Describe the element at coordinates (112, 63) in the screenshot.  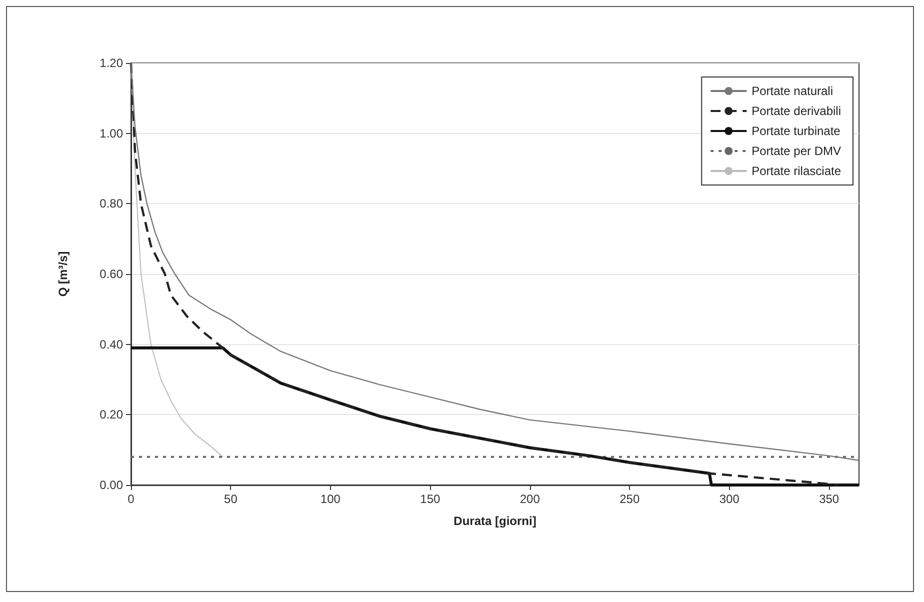
I see `y-tick-label: 1.20` at that location.